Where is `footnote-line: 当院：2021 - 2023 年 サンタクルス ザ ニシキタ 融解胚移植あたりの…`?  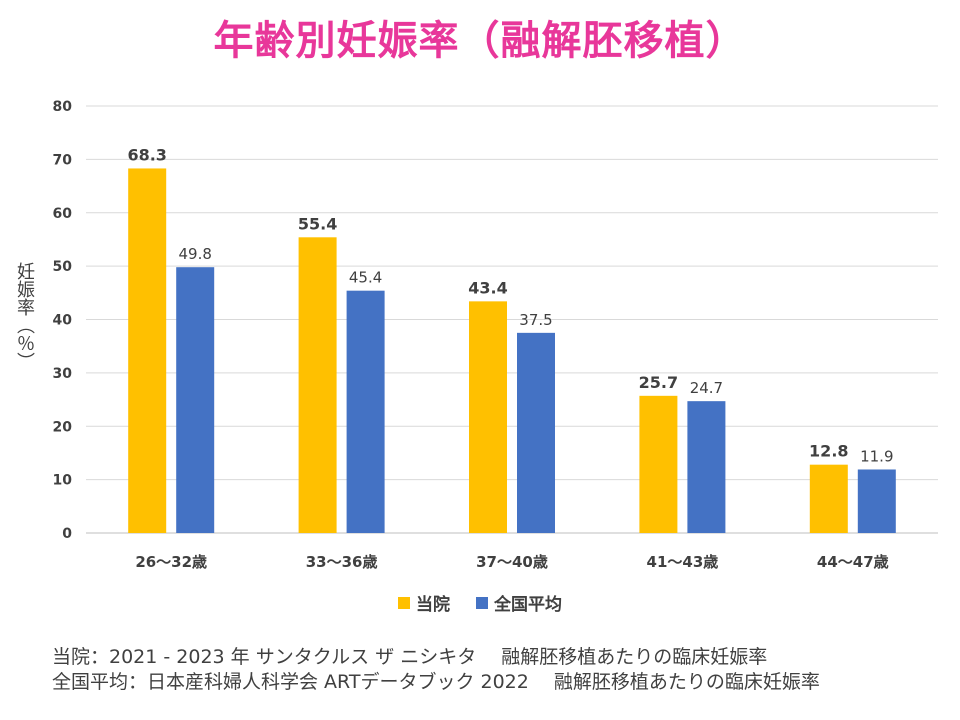
footnote-line: 当院：2021 - 2023 年 サンタクルス ザ ニシキタ 融解胚移植あたりの… is located at coordinates (410, 657).